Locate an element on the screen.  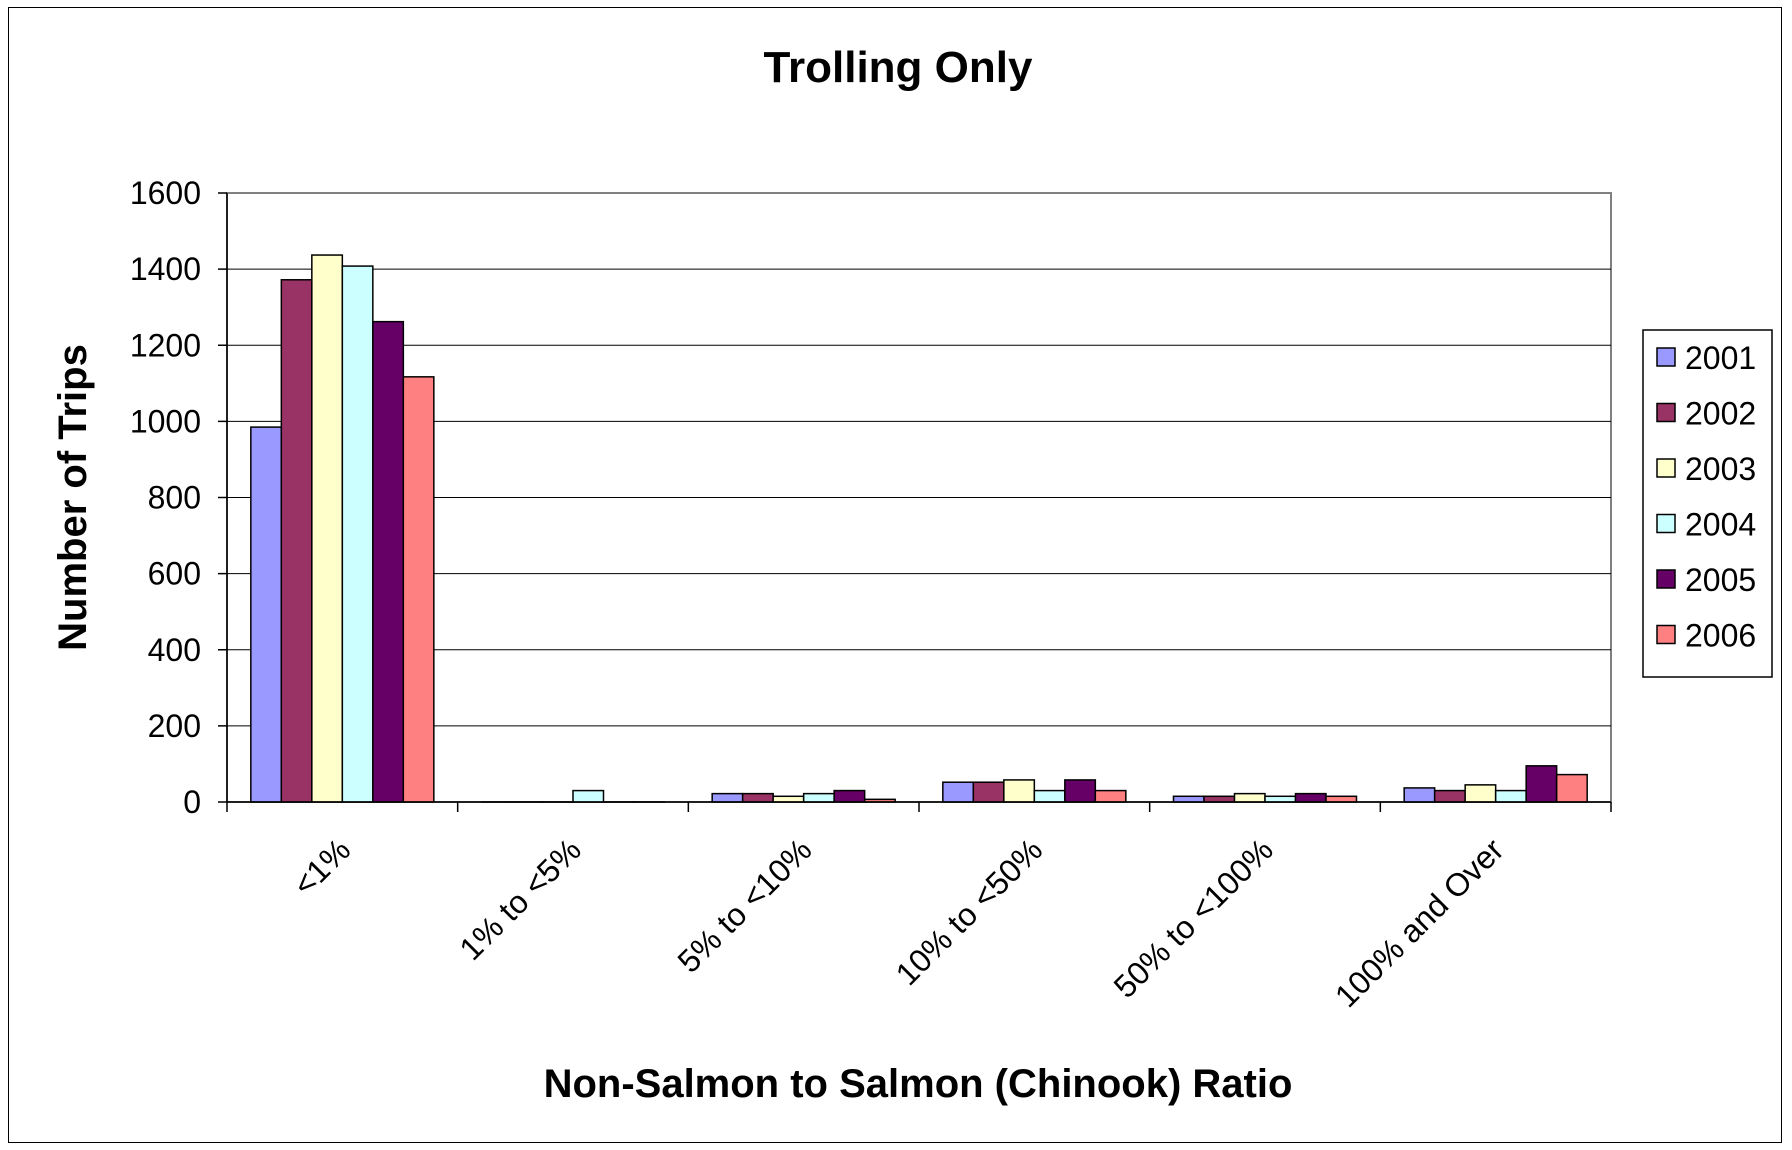
y-tick-labels: 0 200 400 600 800 1000 1200 1400 1600 is located at coordinates (165, 497).